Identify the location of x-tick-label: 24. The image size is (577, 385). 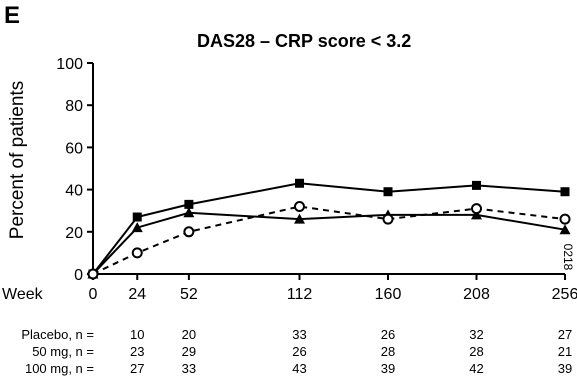
(137, 294).